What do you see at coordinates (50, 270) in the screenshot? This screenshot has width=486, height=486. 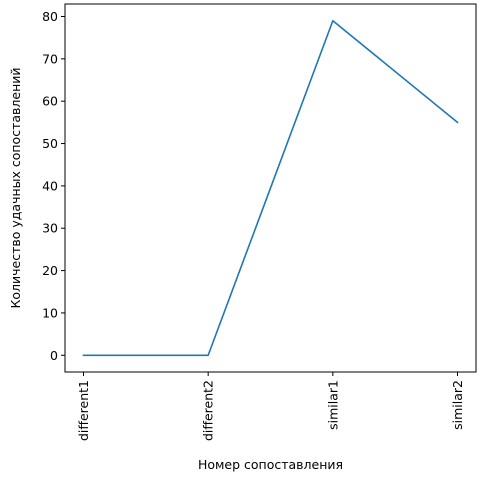 I see `y-tick-label: 20` at bounding box center [50, 270].